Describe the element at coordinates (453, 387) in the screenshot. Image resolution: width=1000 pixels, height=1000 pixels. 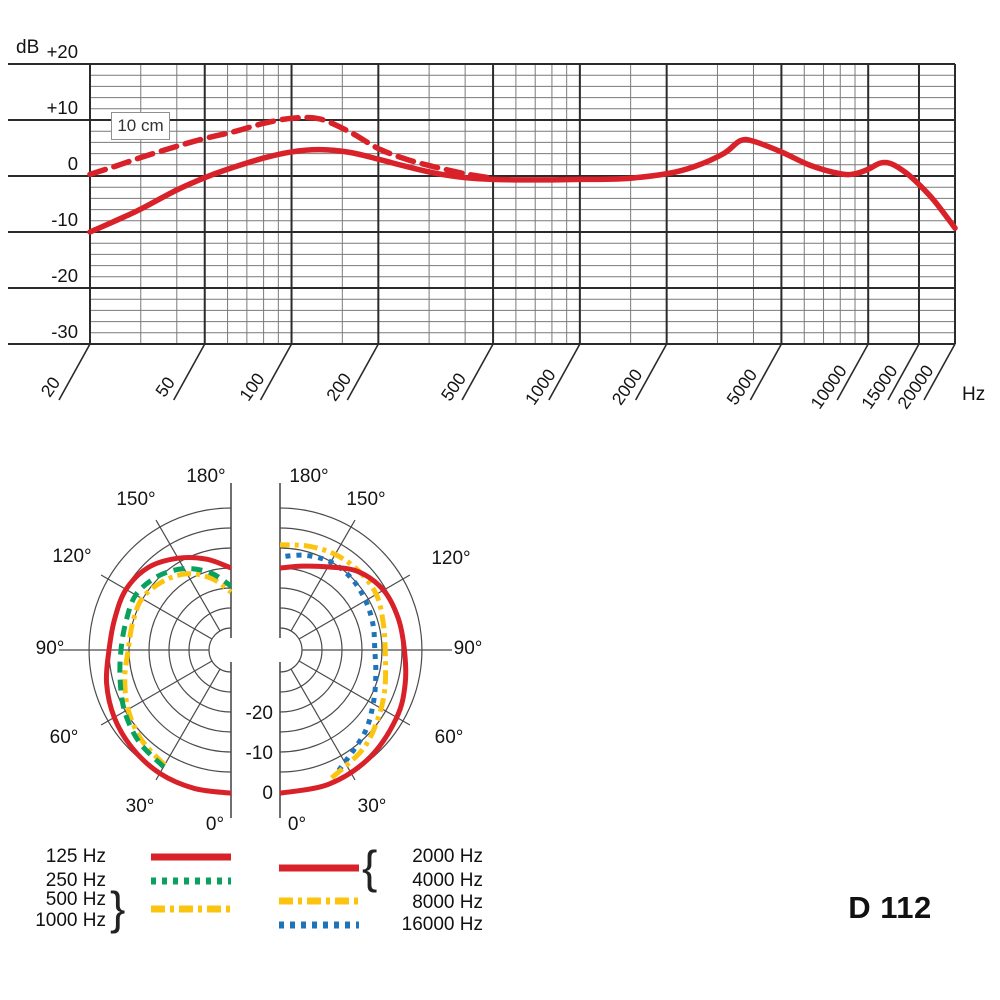
I see `svg-text: 500` at that location.